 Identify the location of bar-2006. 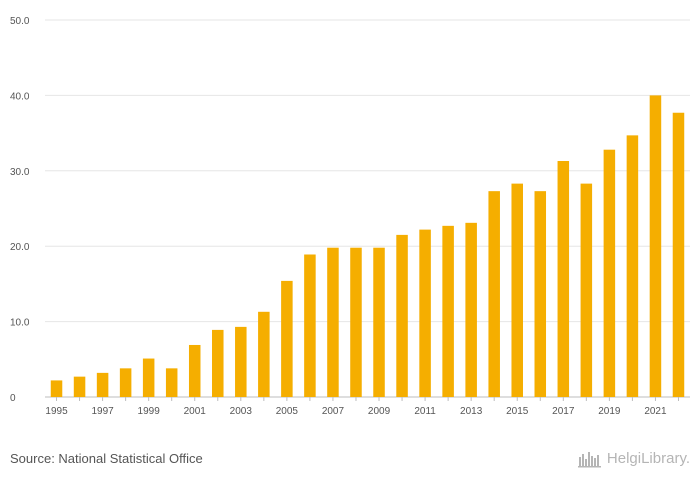
(310, 325).